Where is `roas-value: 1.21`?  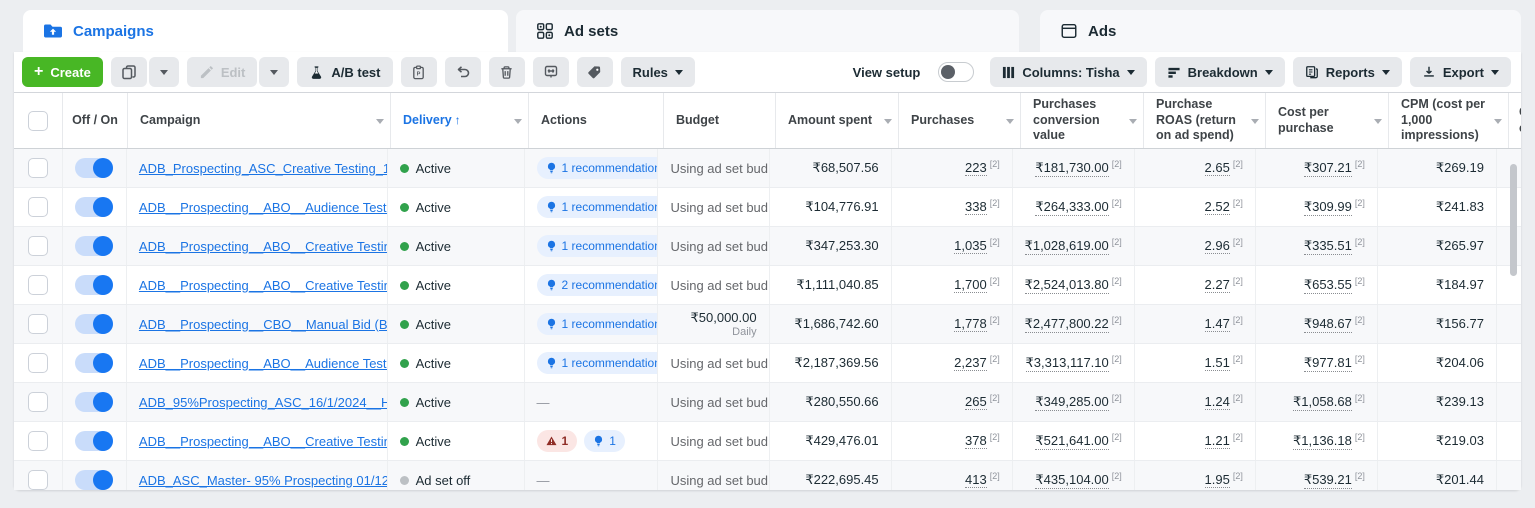
roas-value: 1.21 is located at coordinates (1217, 441).